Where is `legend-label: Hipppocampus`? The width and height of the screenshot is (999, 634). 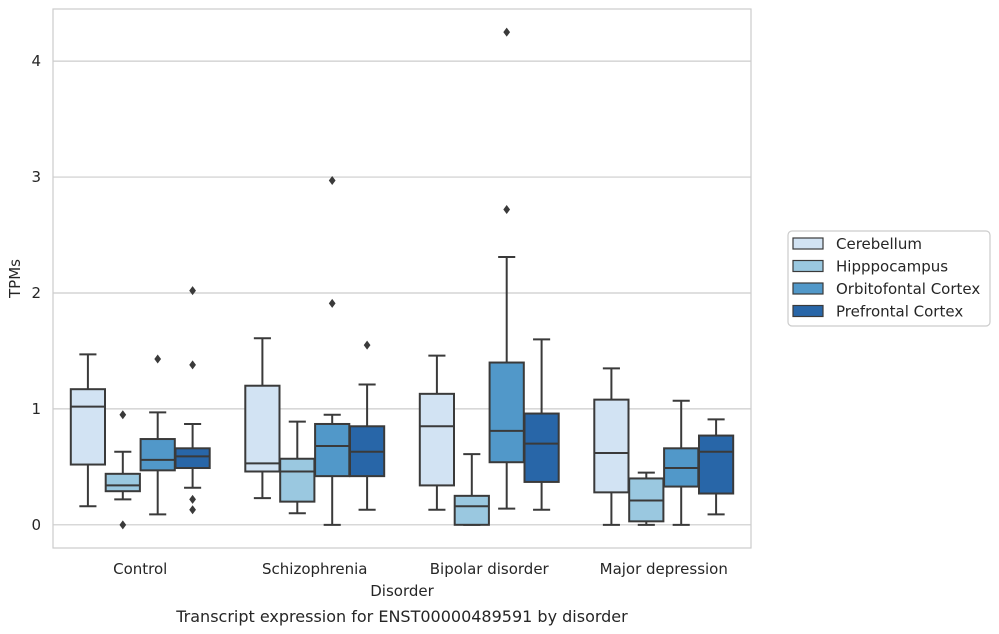
legend-label: Hipppocampus is located at coordinates (892, 267).